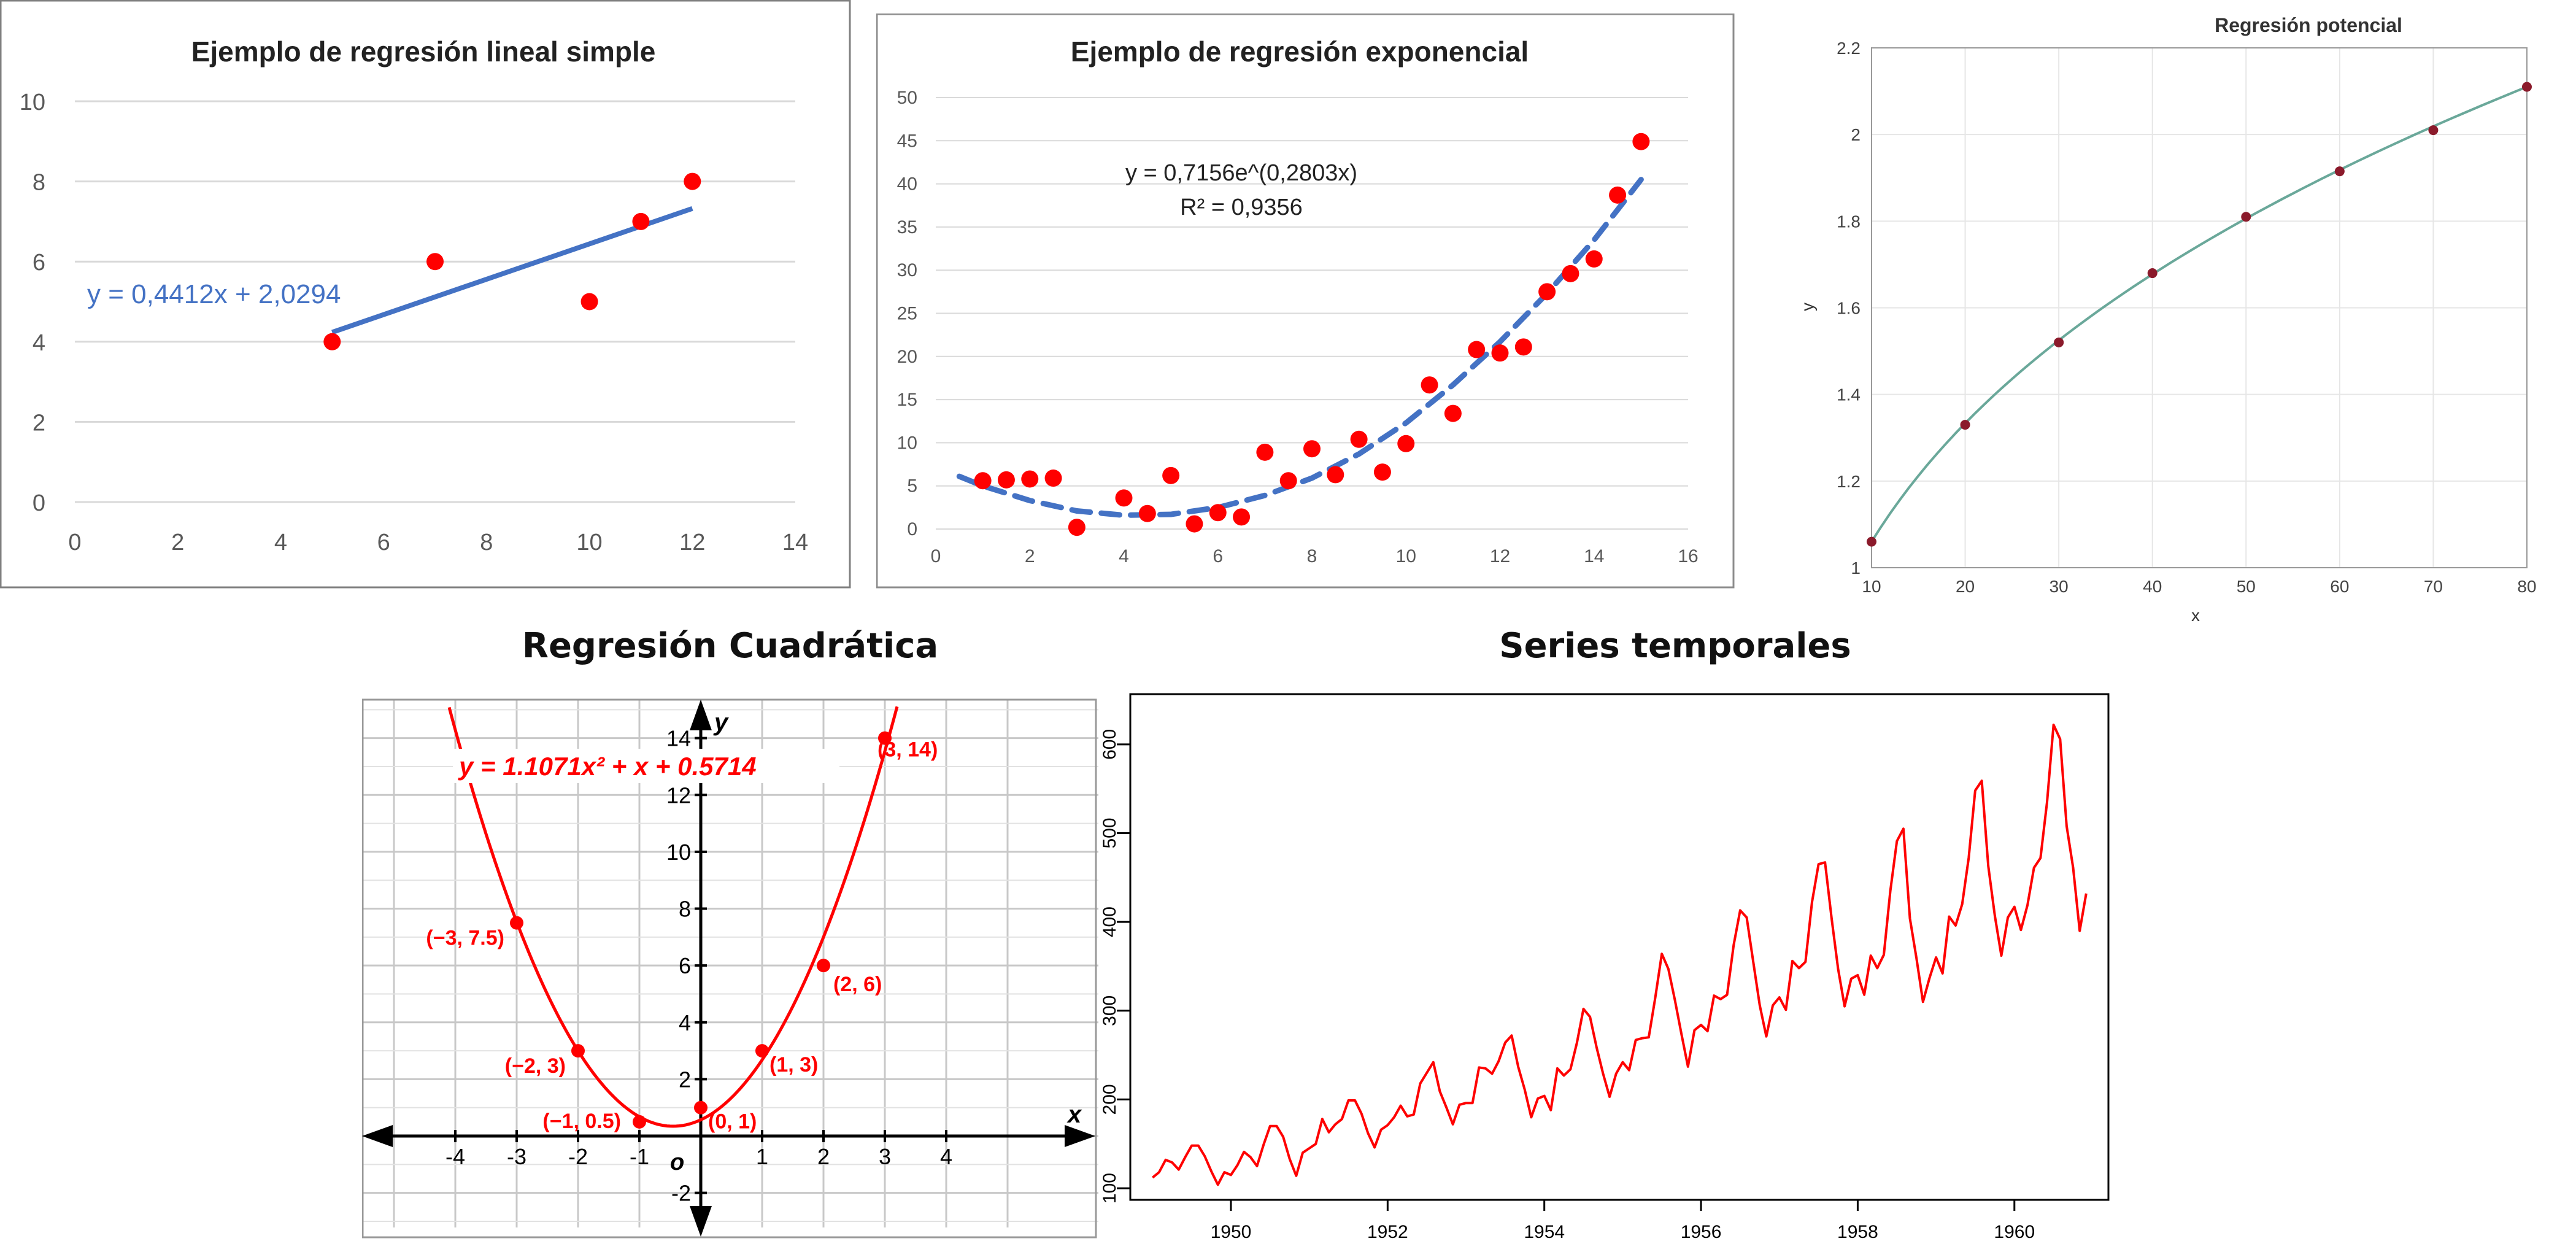 The image size is (2576, 1260). What do you see at coordinates (1110, 1010) in the screenshot?
I see `y-tick-label: 300` at bounding box center [1110, 1010].